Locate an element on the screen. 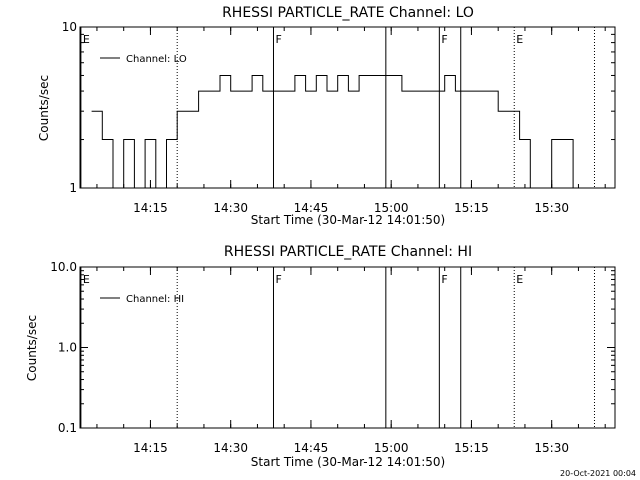 The width and height of the screenshot is (640, 480). legend-label: Channel: HI is located at coordinates (155, 299).